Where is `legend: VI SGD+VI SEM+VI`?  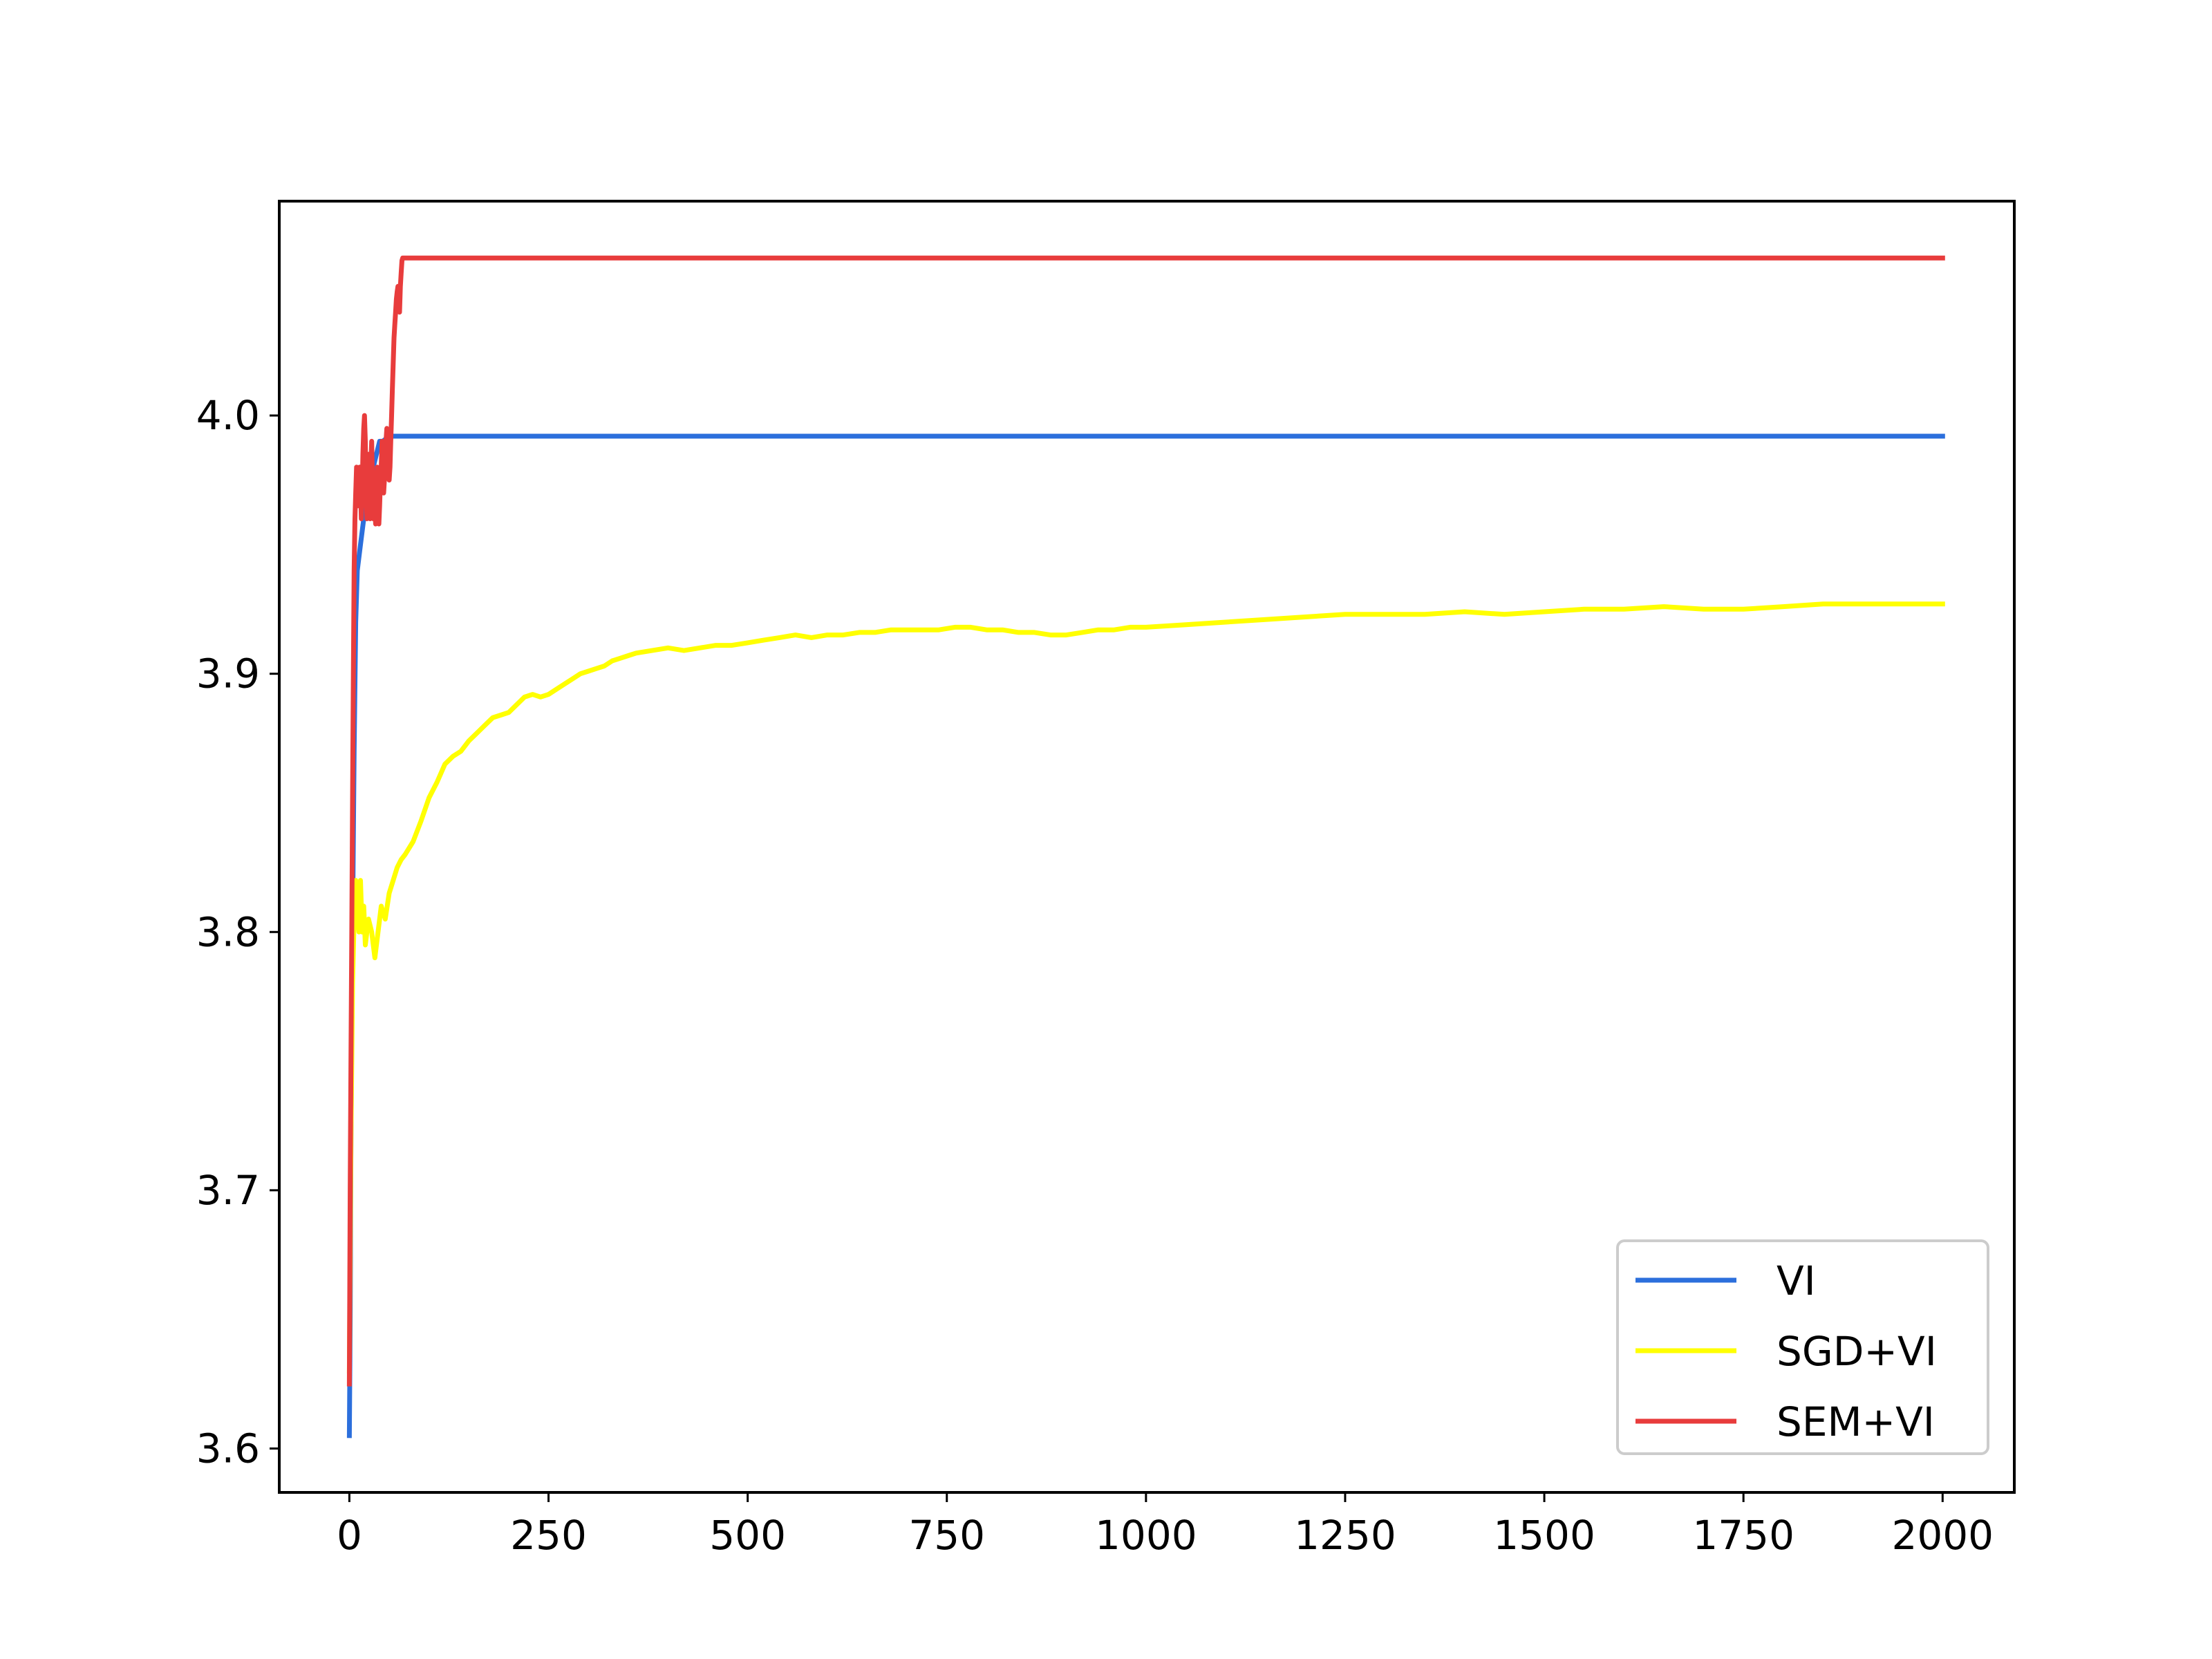
legend: VI SGD+VI SEM+VI is located at coordinates (1802, 1347).